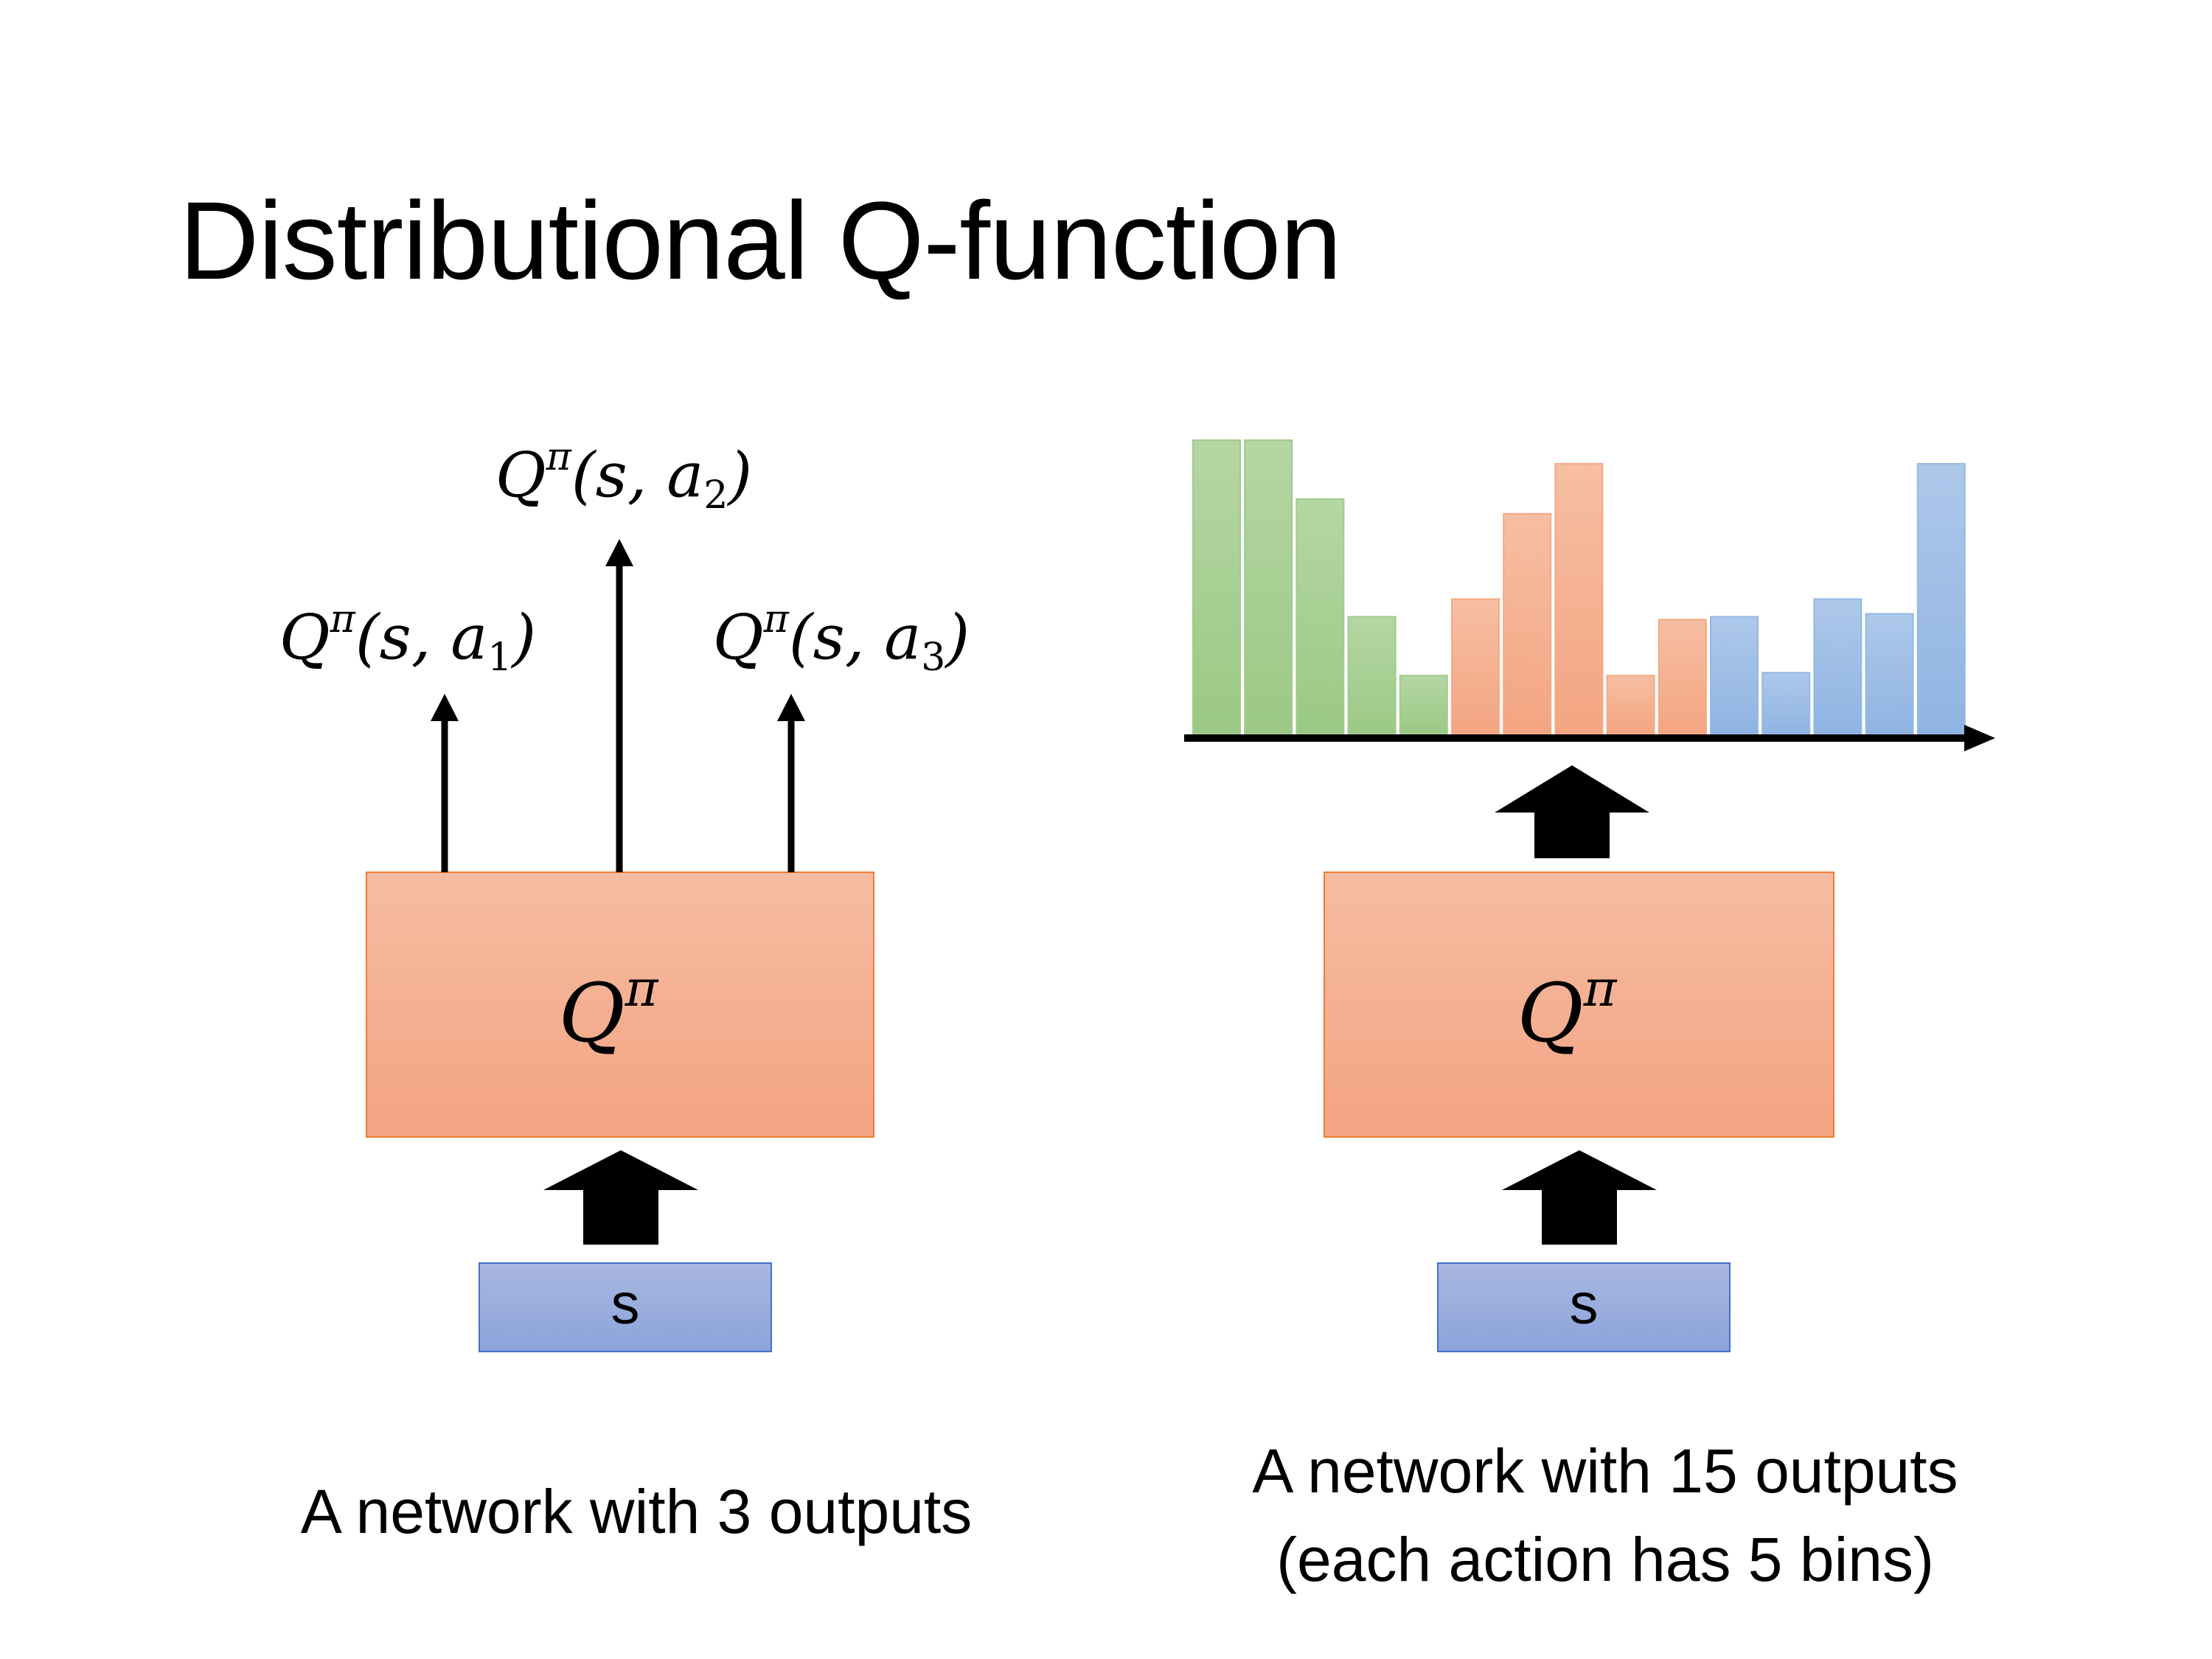  I want to click on label-q-s-a3: Qπ(s, a3), so click(841, 639).